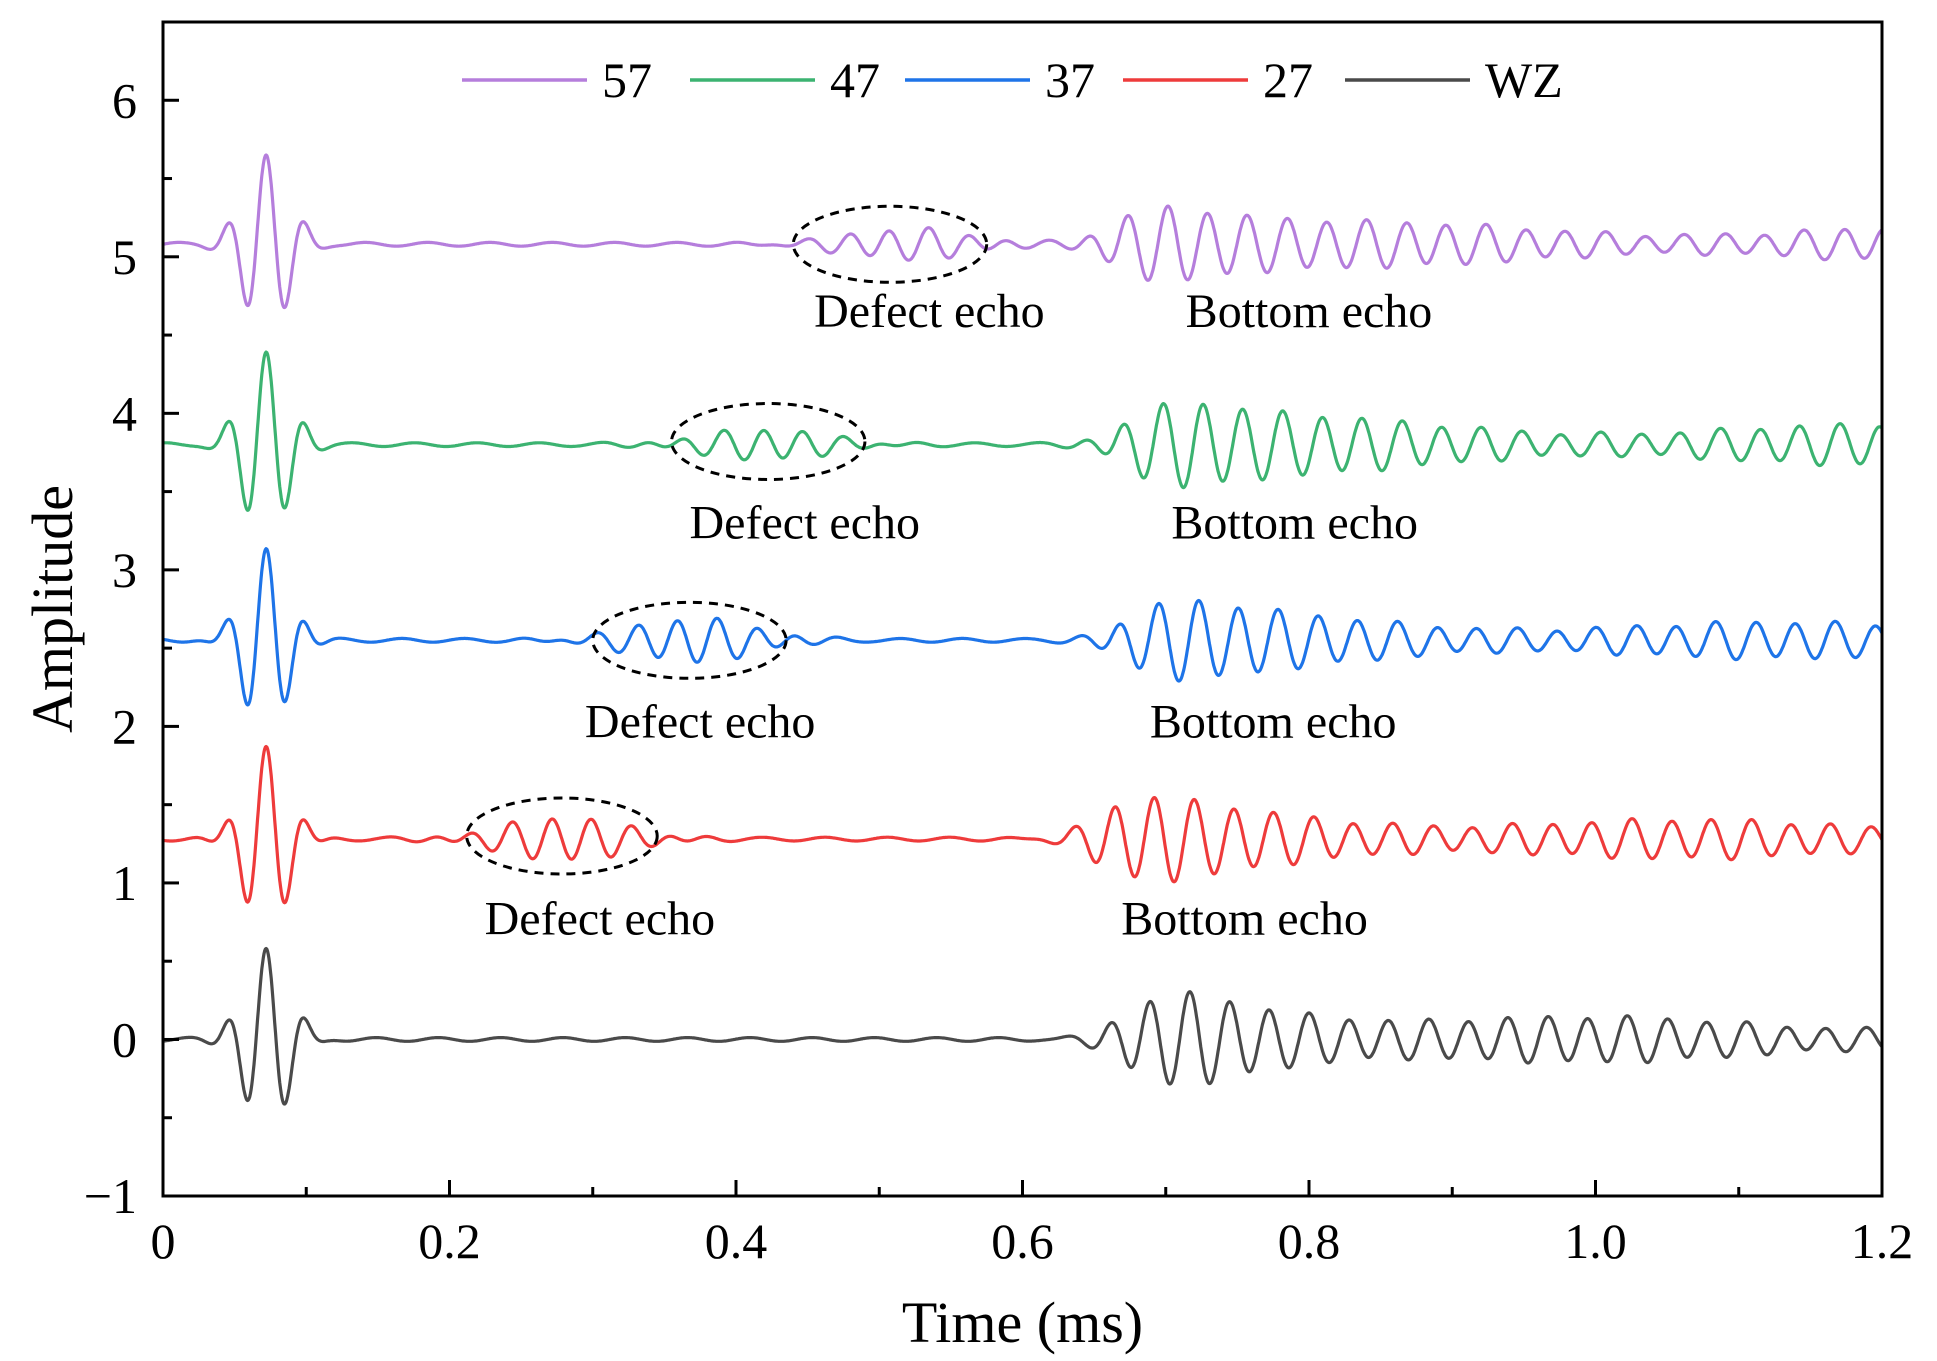 The width and height of the screenshot is (1937, 1361). Describe the element at coordinates (124, 570) in the screenshot. I see `y-tick-label: 3` at that location.